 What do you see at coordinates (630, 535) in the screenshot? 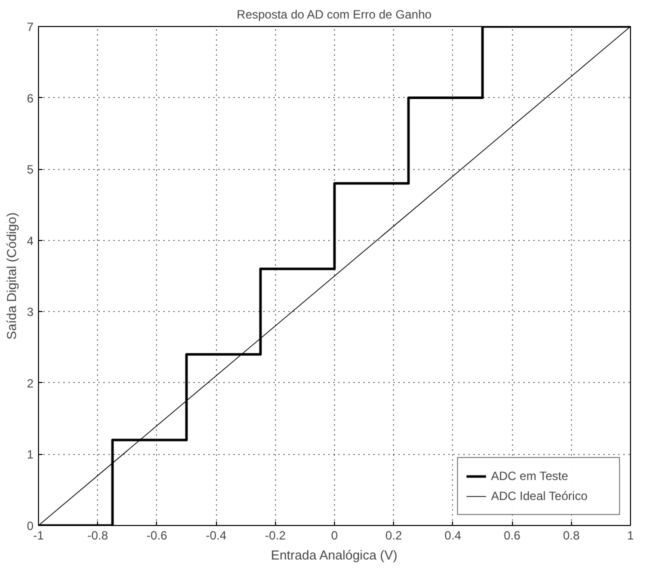
I see `x-tick-label: 1` at bounding box center [630, 535].